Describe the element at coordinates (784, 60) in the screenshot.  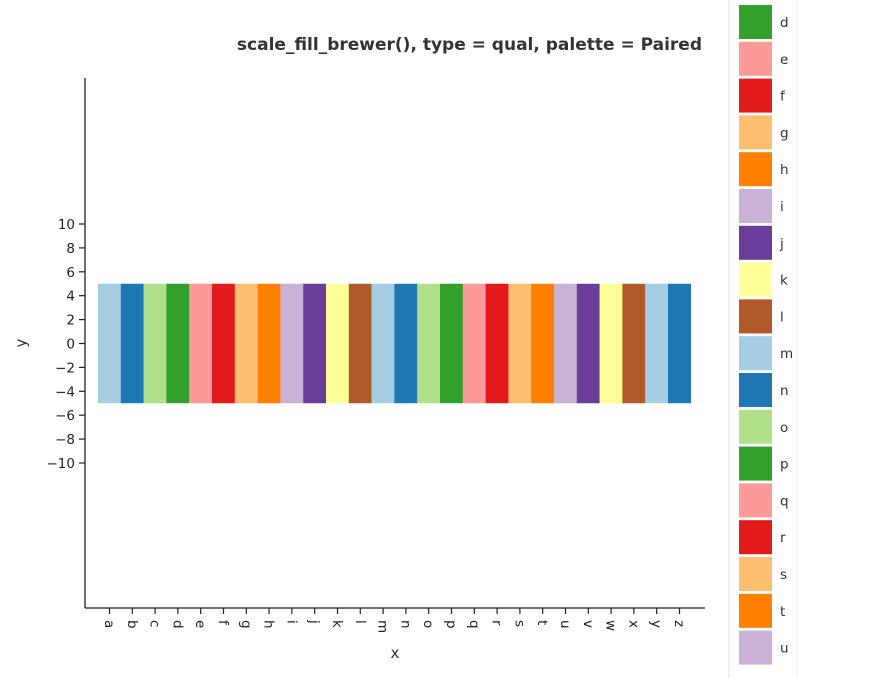
I see `legend-label-e: e` at that location.